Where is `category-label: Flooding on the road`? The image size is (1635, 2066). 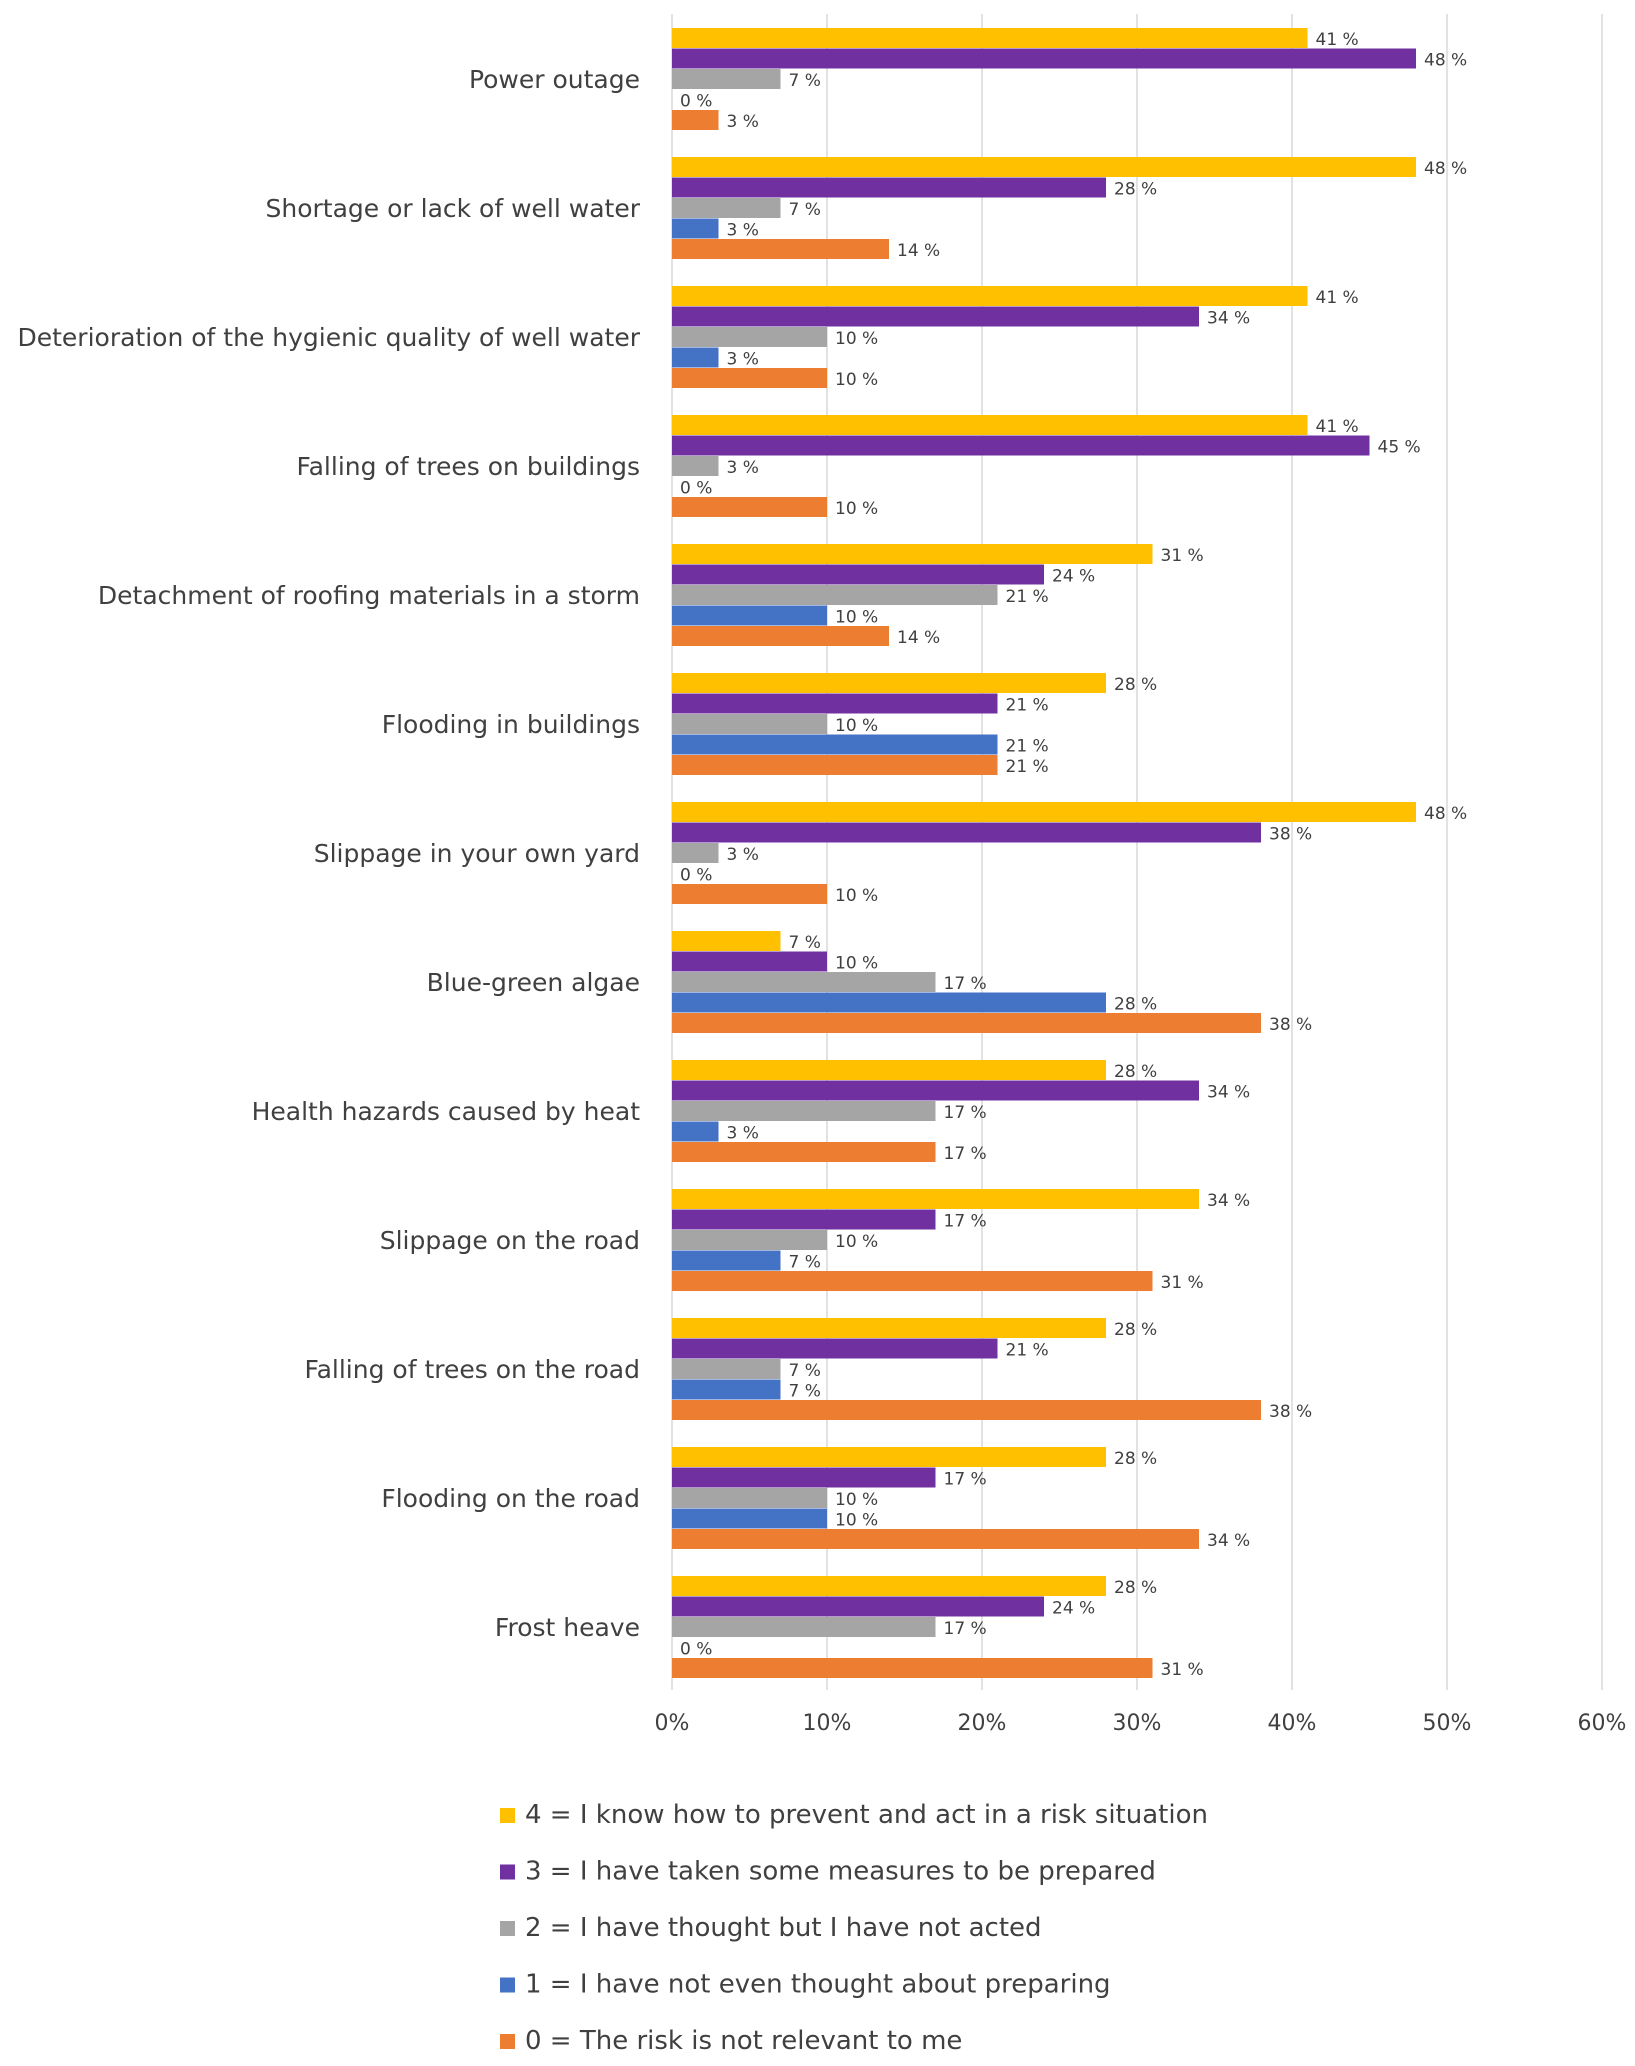
category-label: Flooding on the road is located at coordinates (510, 1498).